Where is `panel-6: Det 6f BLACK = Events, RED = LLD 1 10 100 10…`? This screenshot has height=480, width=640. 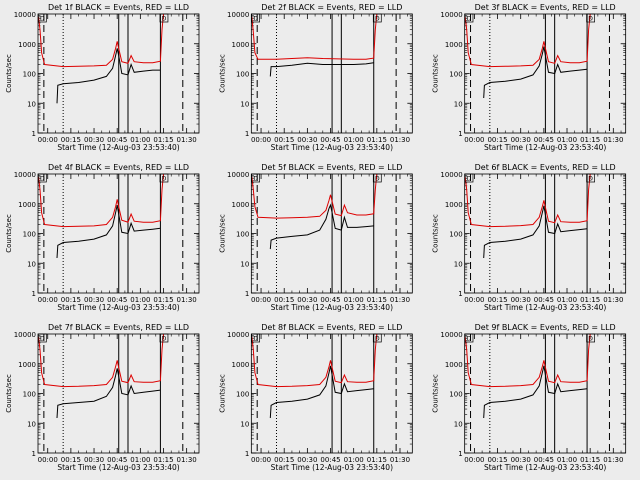
panel-6: Det 6f BLACK = Events, RED = LLD 1 10 100 10… is located at coordinates (529, 237).